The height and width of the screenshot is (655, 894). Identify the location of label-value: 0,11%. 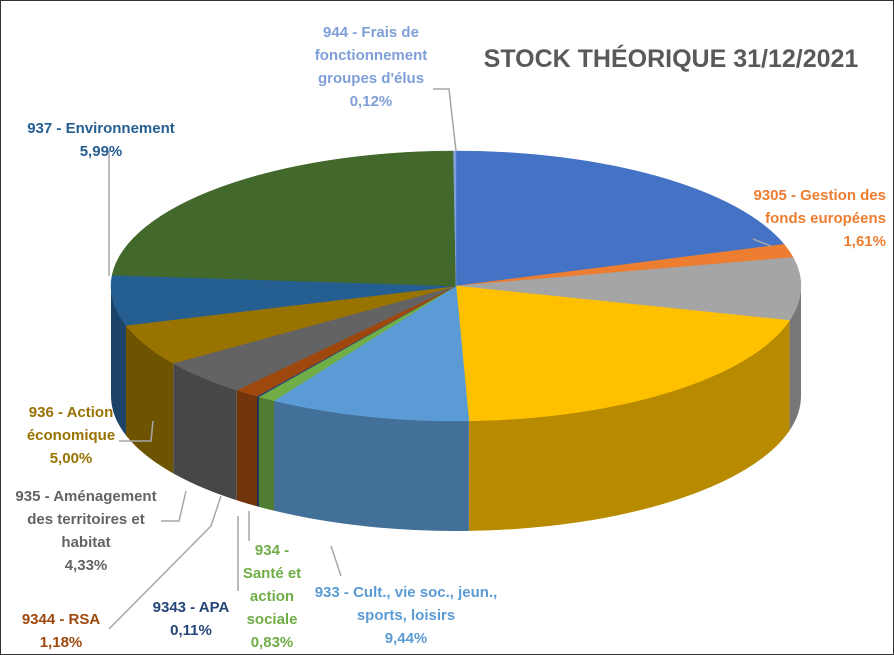
(191, 630).